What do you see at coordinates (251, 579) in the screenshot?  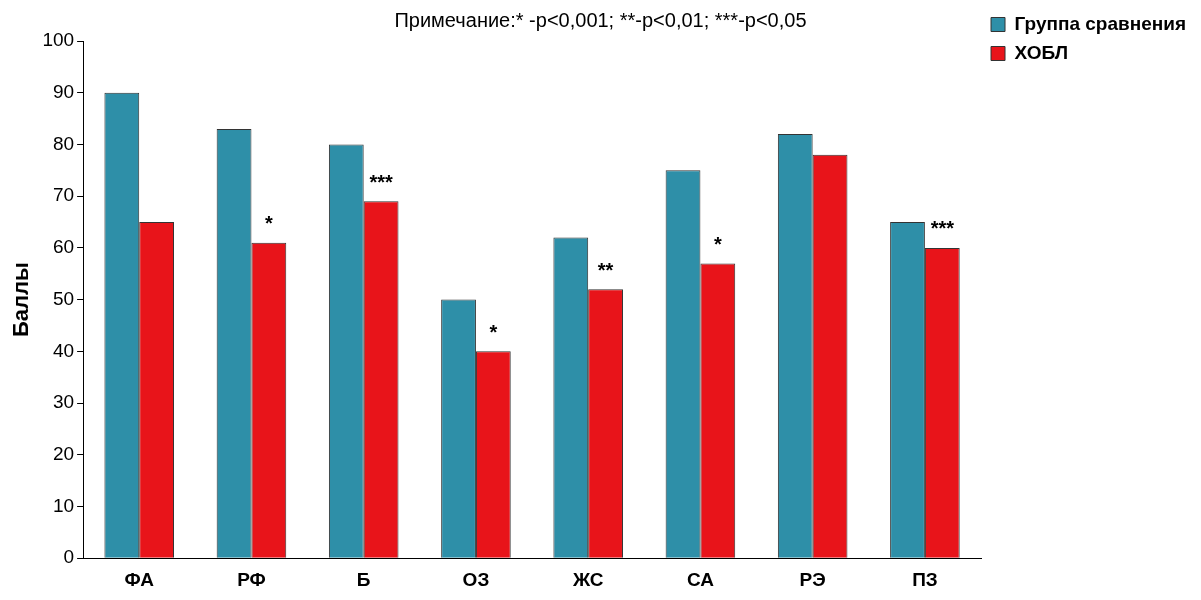 I see `x-tick-label: РФ` at bounding box center [251, 579].